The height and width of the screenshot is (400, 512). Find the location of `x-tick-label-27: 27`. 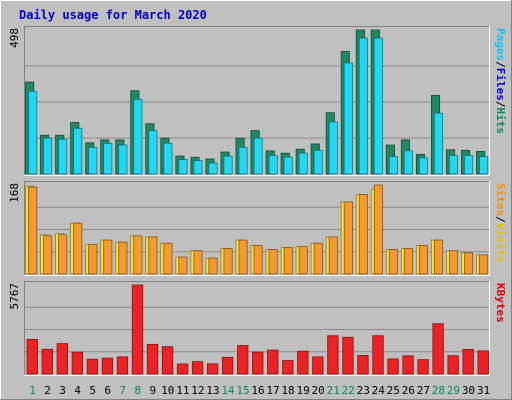

x-tick-label-27: 27 is located at coordinates (423, 390).